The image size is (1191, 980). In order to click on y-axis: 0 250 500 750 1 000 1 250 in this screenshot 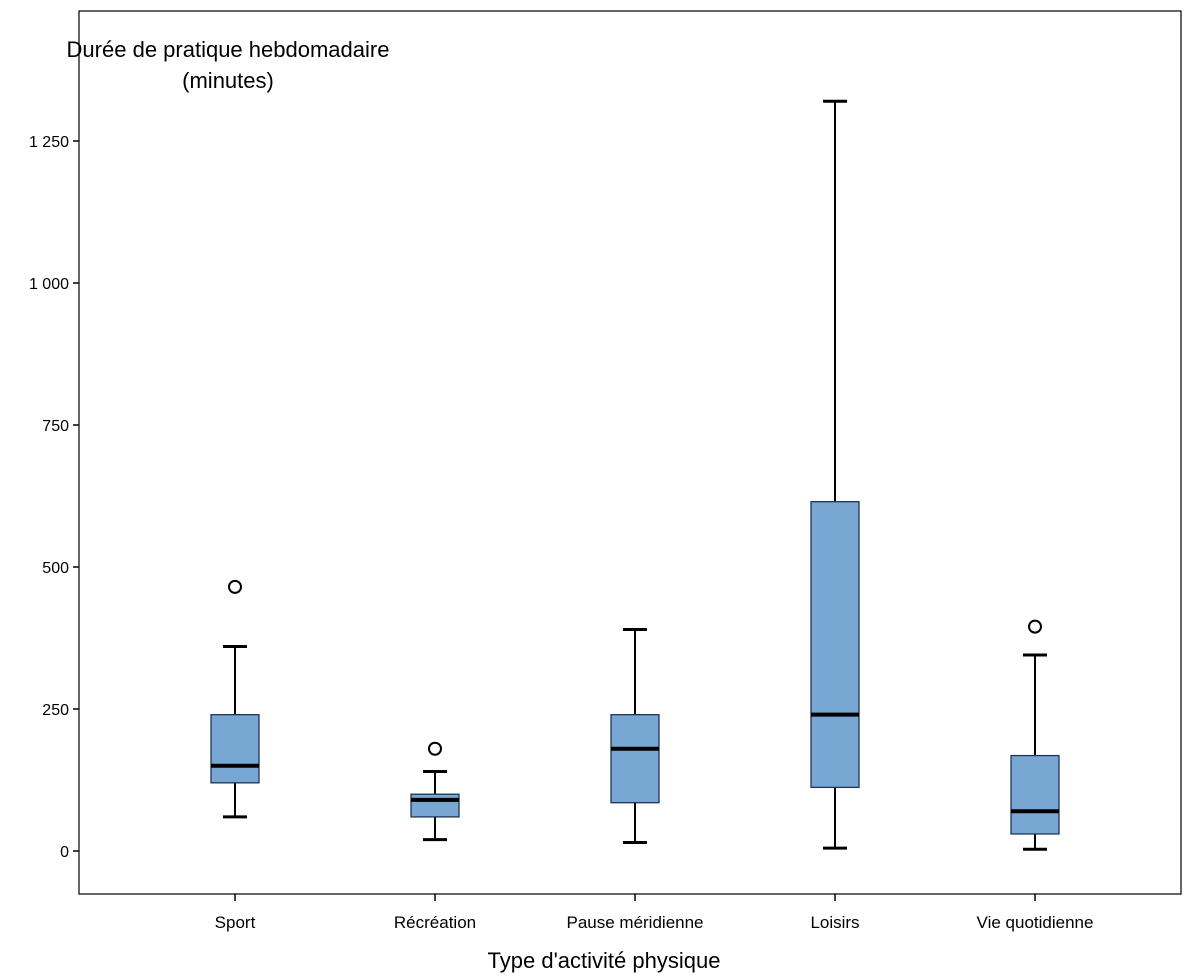, I will do `click(54, 497)`.